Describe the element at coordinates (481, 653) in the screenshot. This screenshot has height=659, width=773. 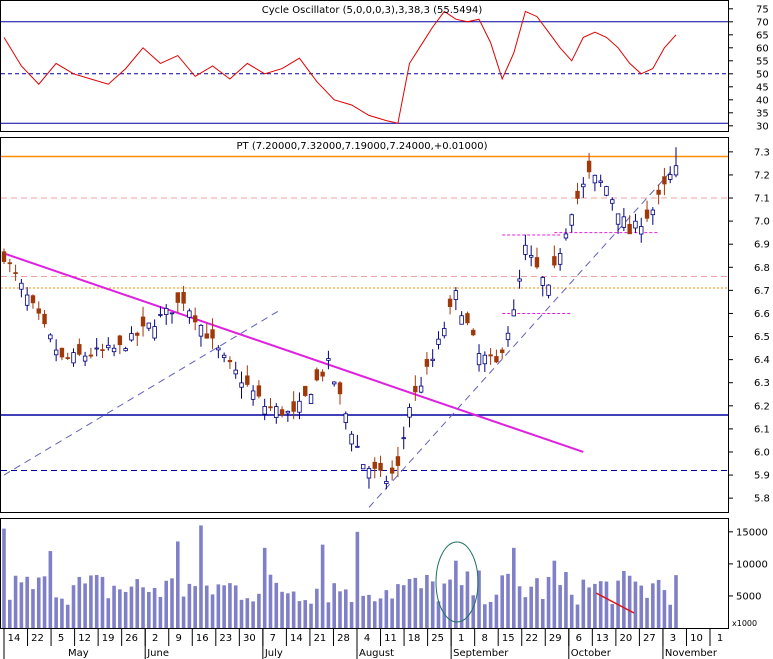
I see `x-month-label: September` at that location.